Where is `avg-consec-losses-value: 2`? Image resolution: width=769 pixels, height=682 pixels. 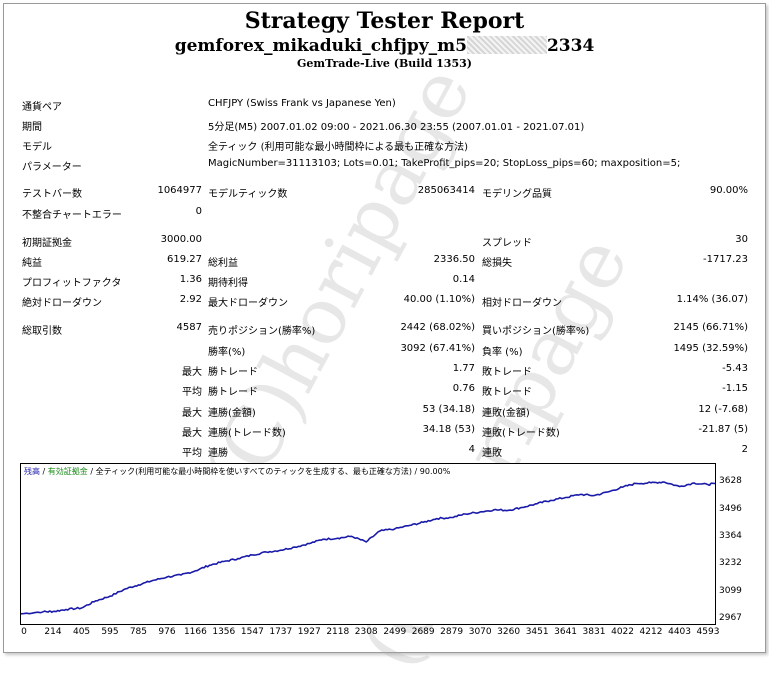
avg-consec-losses-value: 2 is located at coordinates (744, 449).